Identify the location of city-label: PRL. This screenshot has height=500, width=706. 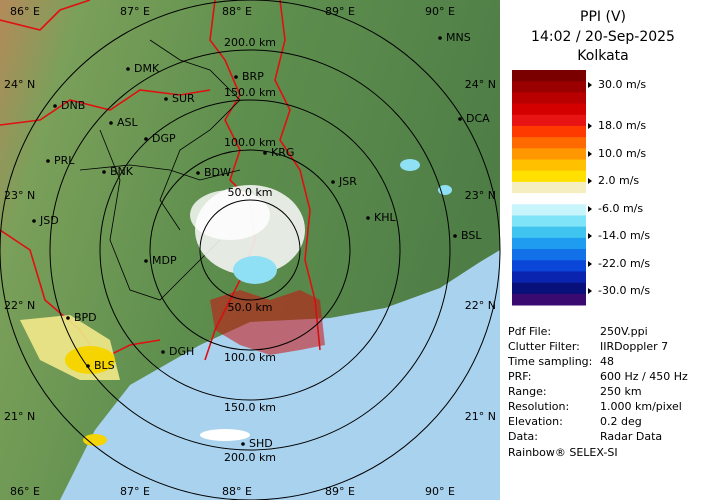
(64, 160).